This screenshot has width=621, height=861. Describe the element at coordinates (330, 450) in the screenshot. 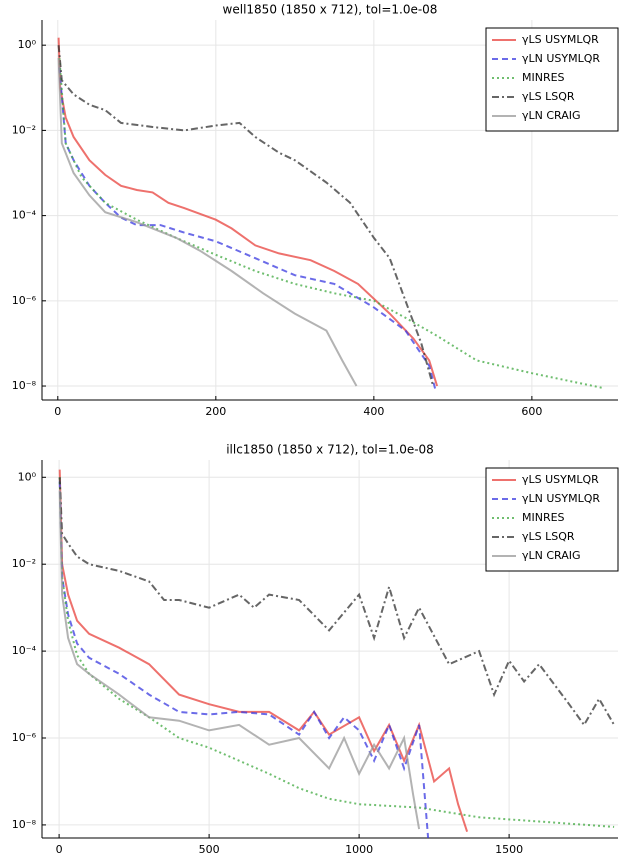

I see `subplot-title: illc1850 (1850 x 712), tol=1.0e-08` at that location.